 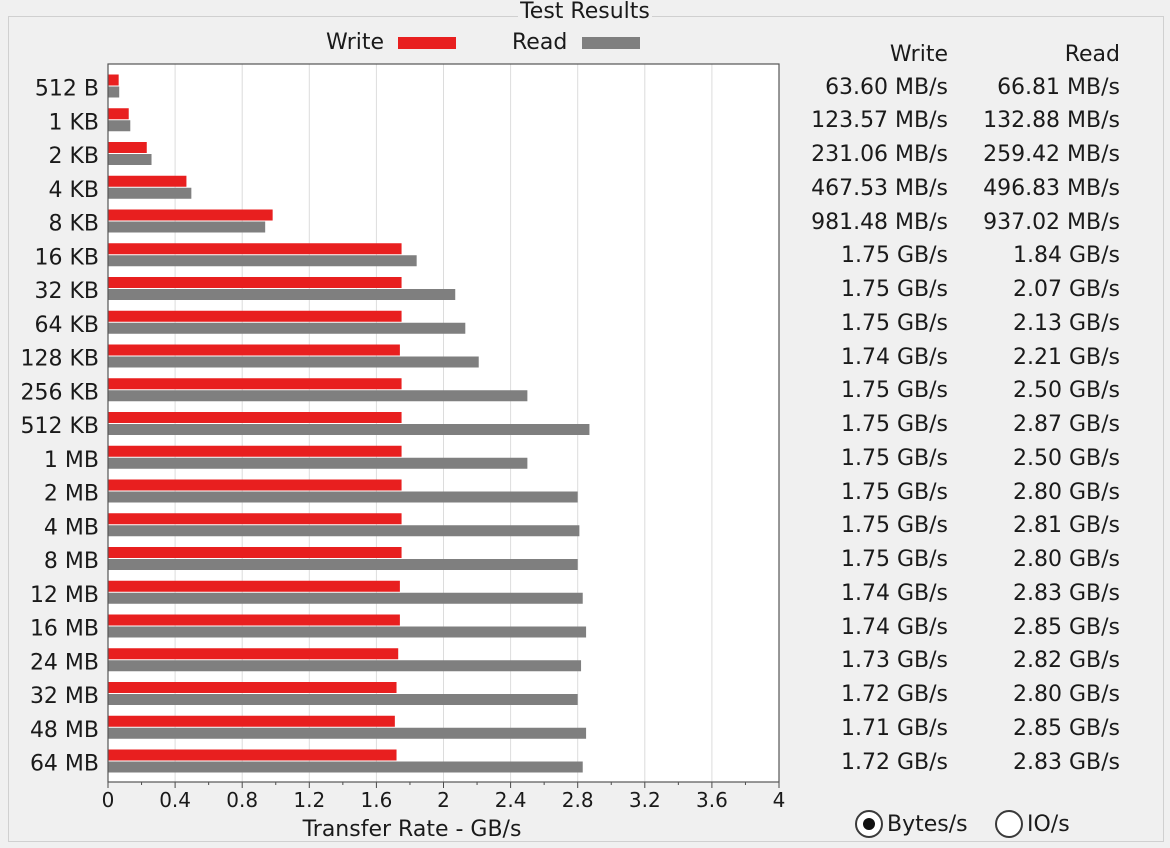 What do you see at coordinates (1066, 357) in the screenshot?
I see `read-rate-cell: 2.21 GB/s` at bounding box center [1066, 357].